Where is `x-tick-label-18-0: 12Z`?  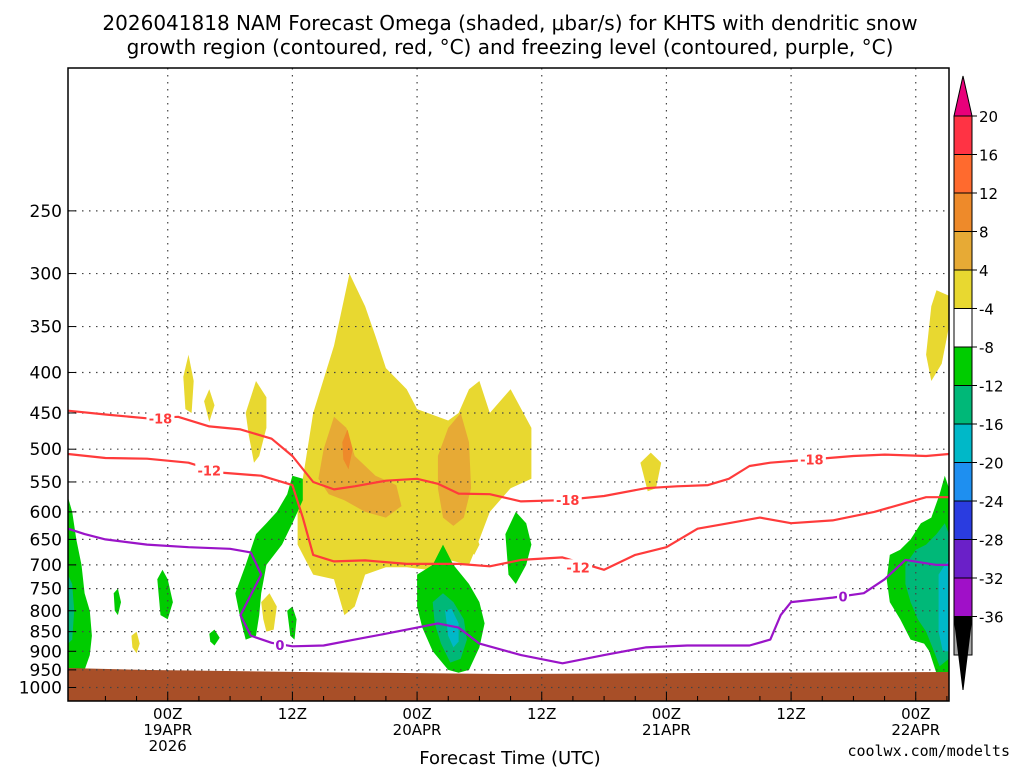
x-tick-label-18-0: 12Z is located at coordinates (292, 714).